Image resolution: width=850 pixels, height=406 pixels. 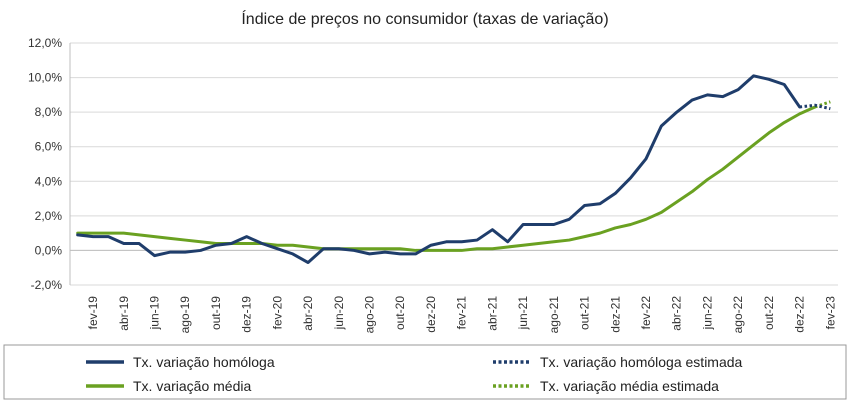 I want to click on legend-label-media-estimada: Tx. variação média estimada, so click(x=629, y=386).